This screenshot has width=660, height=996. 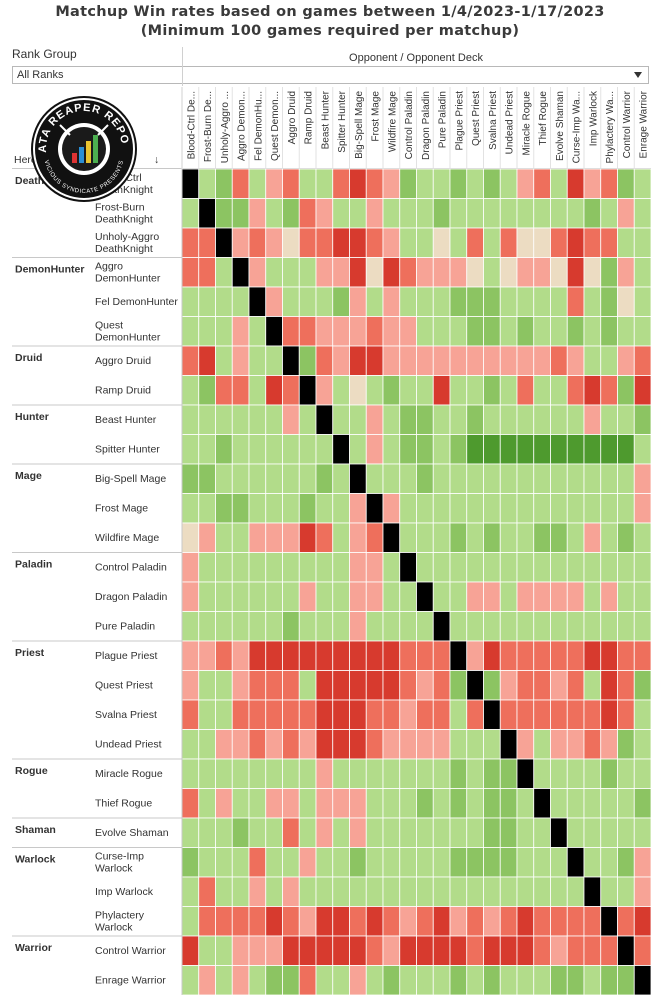 I want to click on header-divider, so click(x=182, y=66).